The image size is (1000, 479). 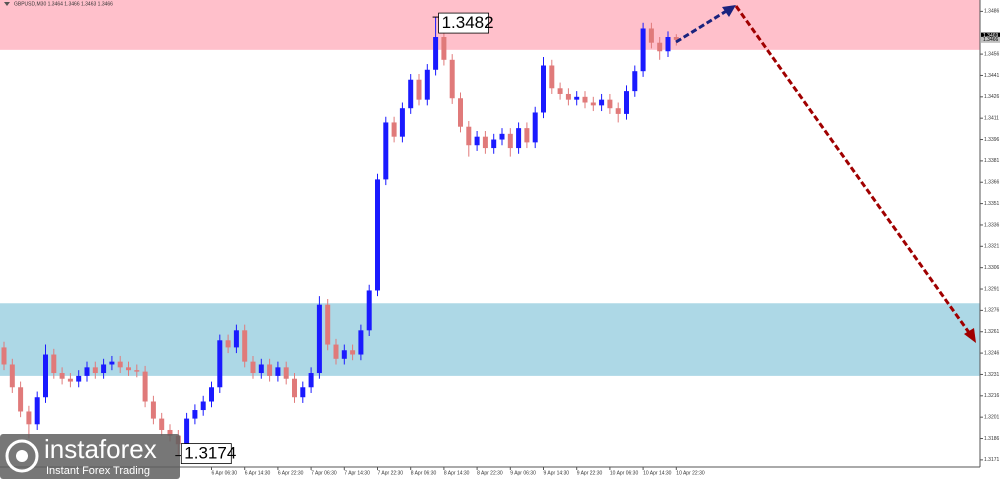 What do you see at coordinates (225, 473) in the screenshot?
I see `x-tick-label: 6 Apr 06:30` at bounding box center [225, 473].